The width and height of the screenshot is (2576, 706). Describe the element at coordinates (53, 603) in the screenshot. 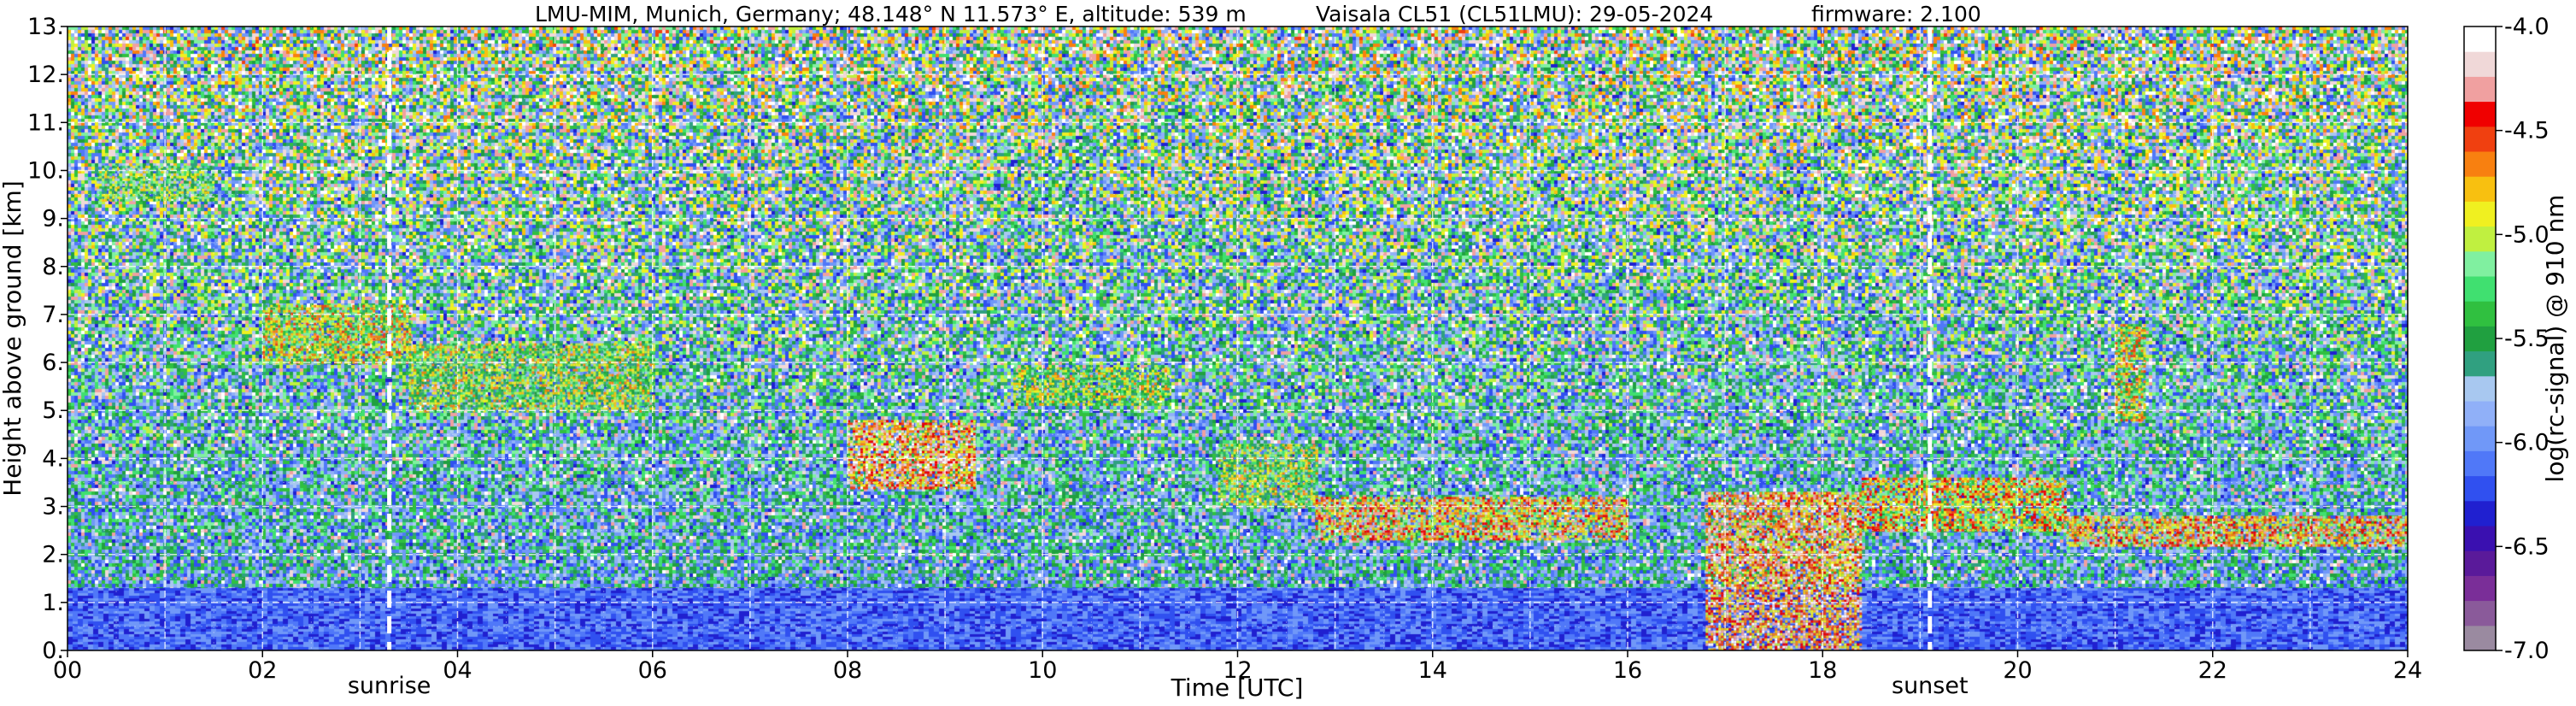

I see `y-tick-label: 1.` at that location.